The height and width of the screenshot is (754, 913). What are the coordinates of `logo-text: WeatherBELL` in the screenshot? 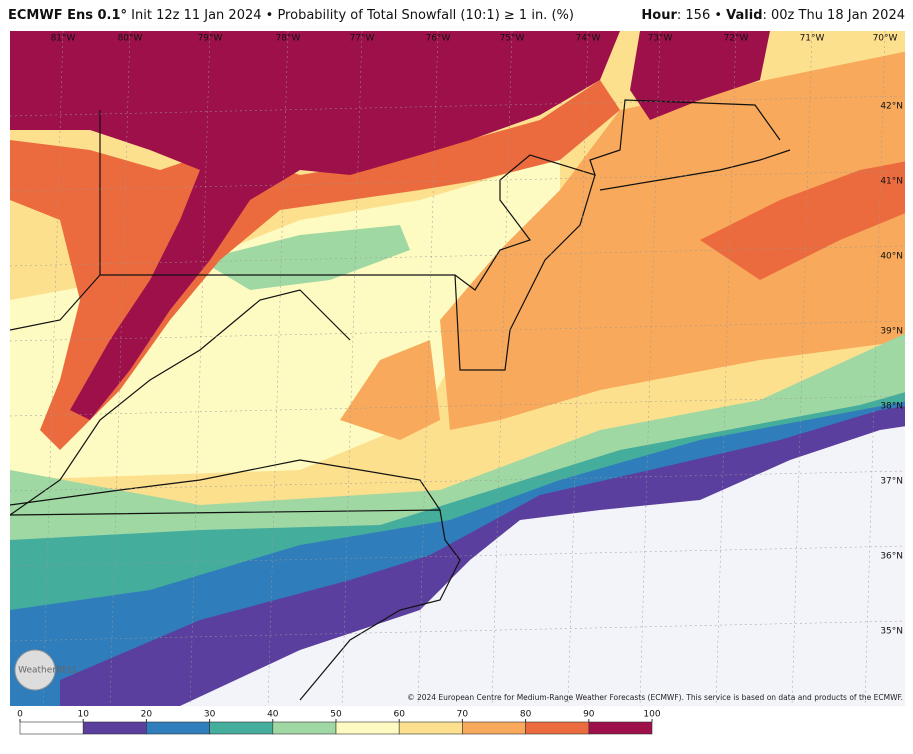 It's located at (48, 671).